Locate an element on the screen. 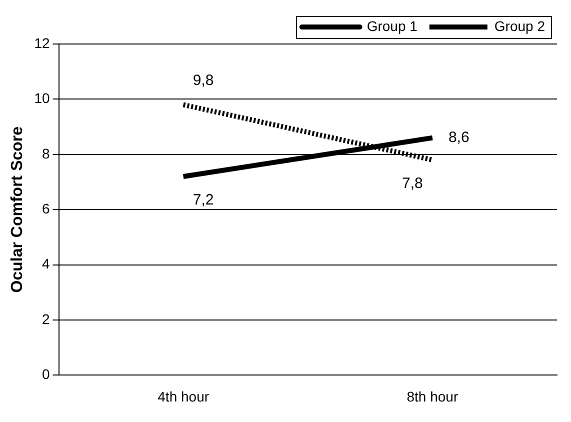 Image resolution: width=571 pixels, height=422 pixels. y-tick-label: 10 is located at coordinates (42, 98).